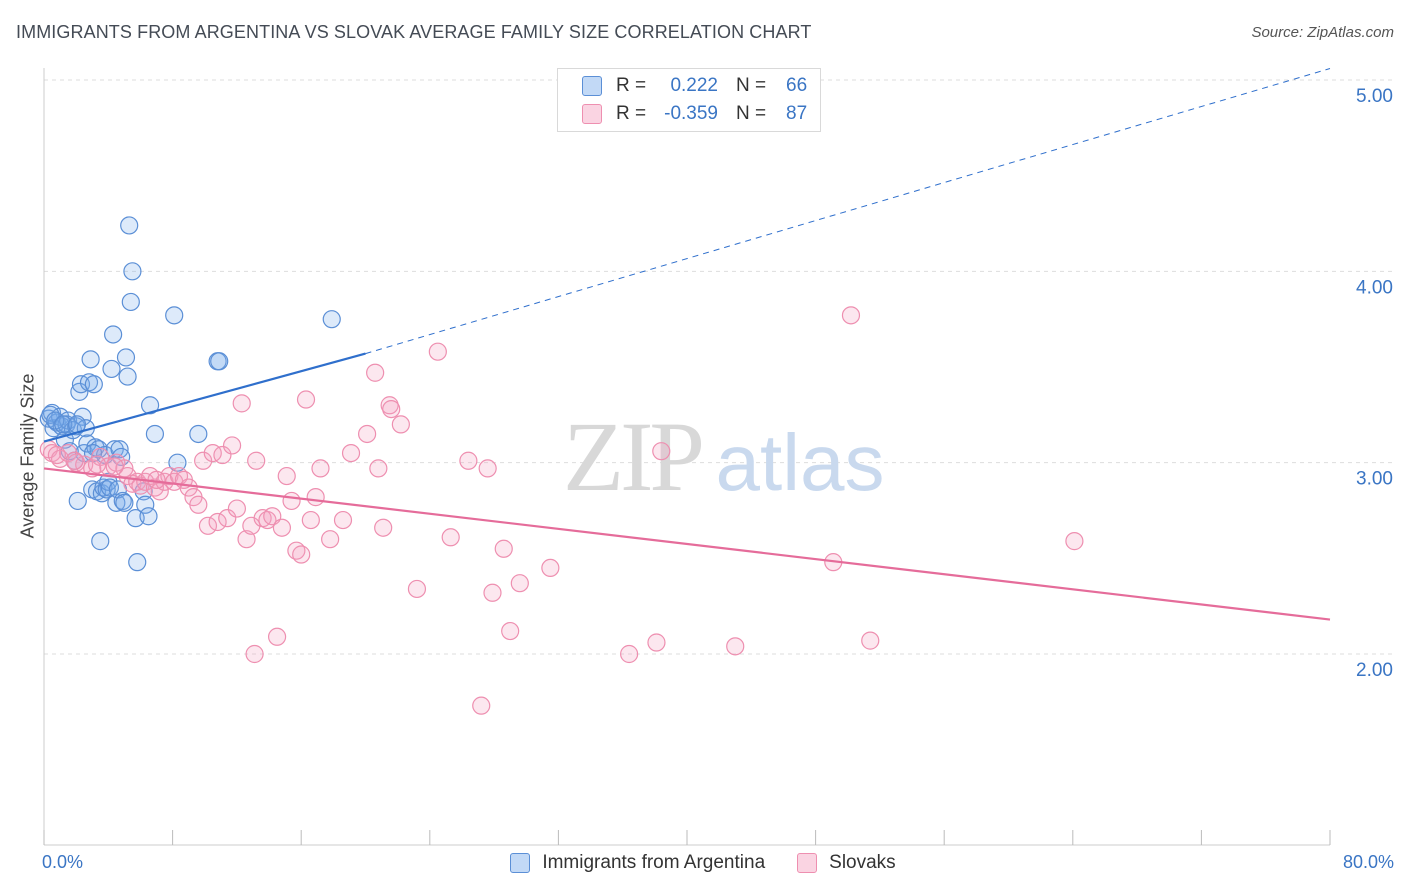  I want to click on series-argentina-points, so click(190, 394).